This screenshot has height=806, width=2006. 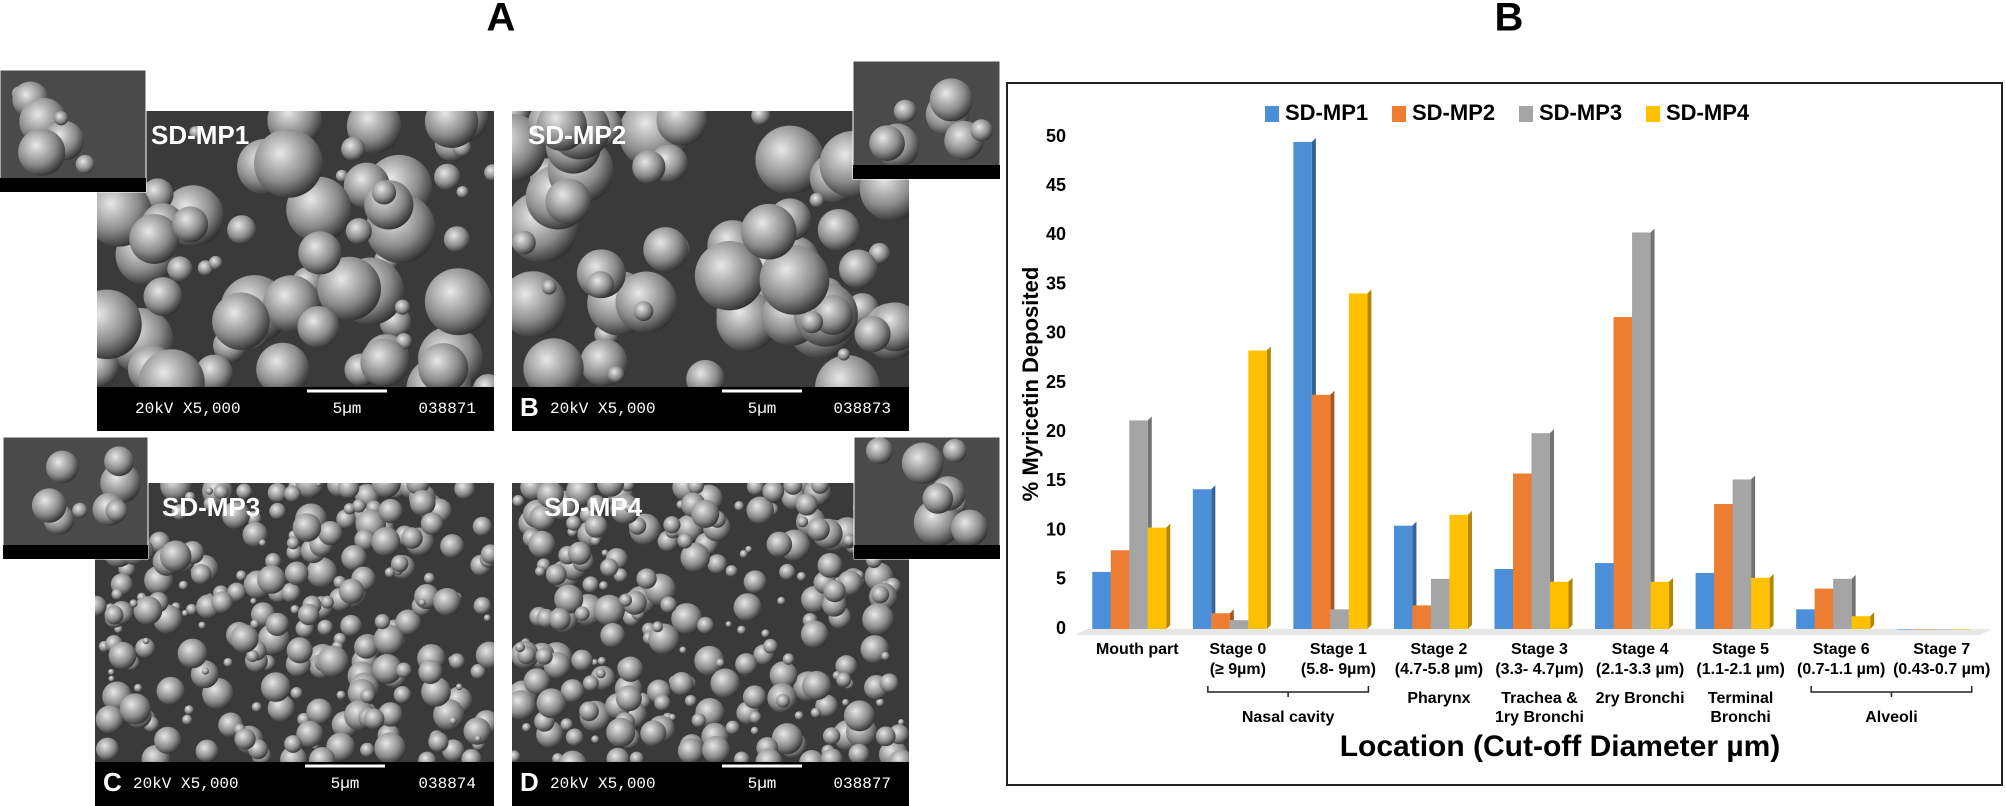 I want to click on particles, so click(x=710, y=631).